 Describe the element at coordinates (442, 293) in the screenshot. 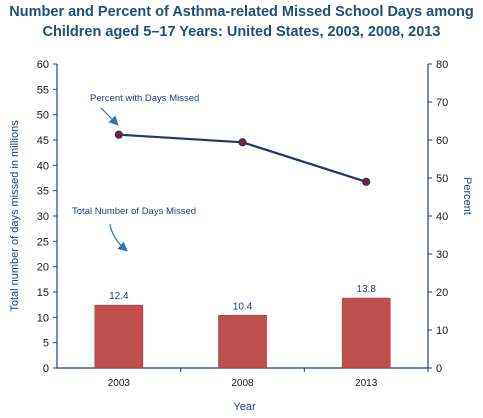

I see `right-tick-label: 20` at that location.